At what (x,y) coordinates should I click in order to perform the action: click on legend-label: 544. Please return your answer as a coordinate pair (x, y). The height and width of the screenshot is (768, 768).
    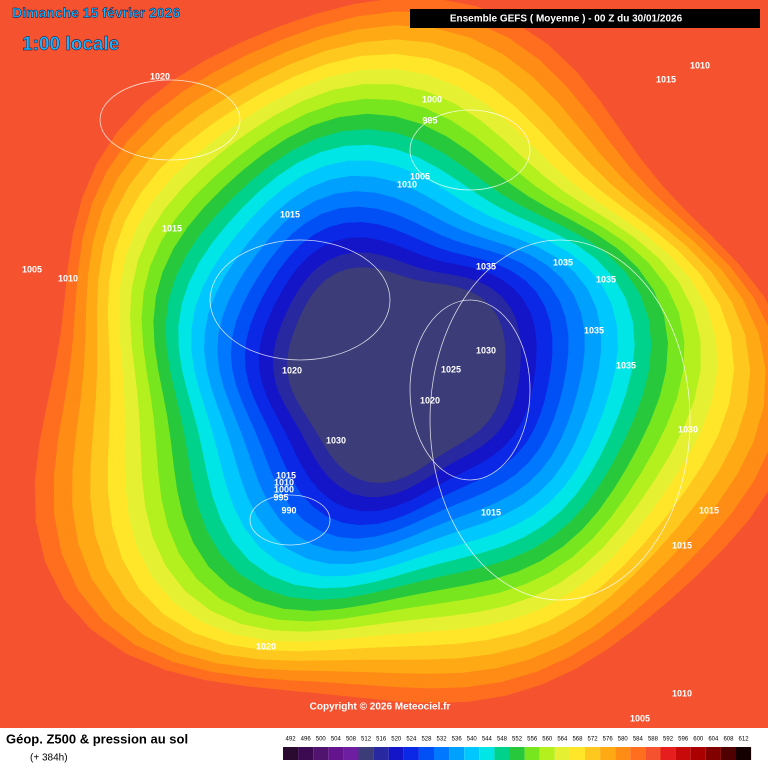
    Looking at the image, I should click on (487, 740).